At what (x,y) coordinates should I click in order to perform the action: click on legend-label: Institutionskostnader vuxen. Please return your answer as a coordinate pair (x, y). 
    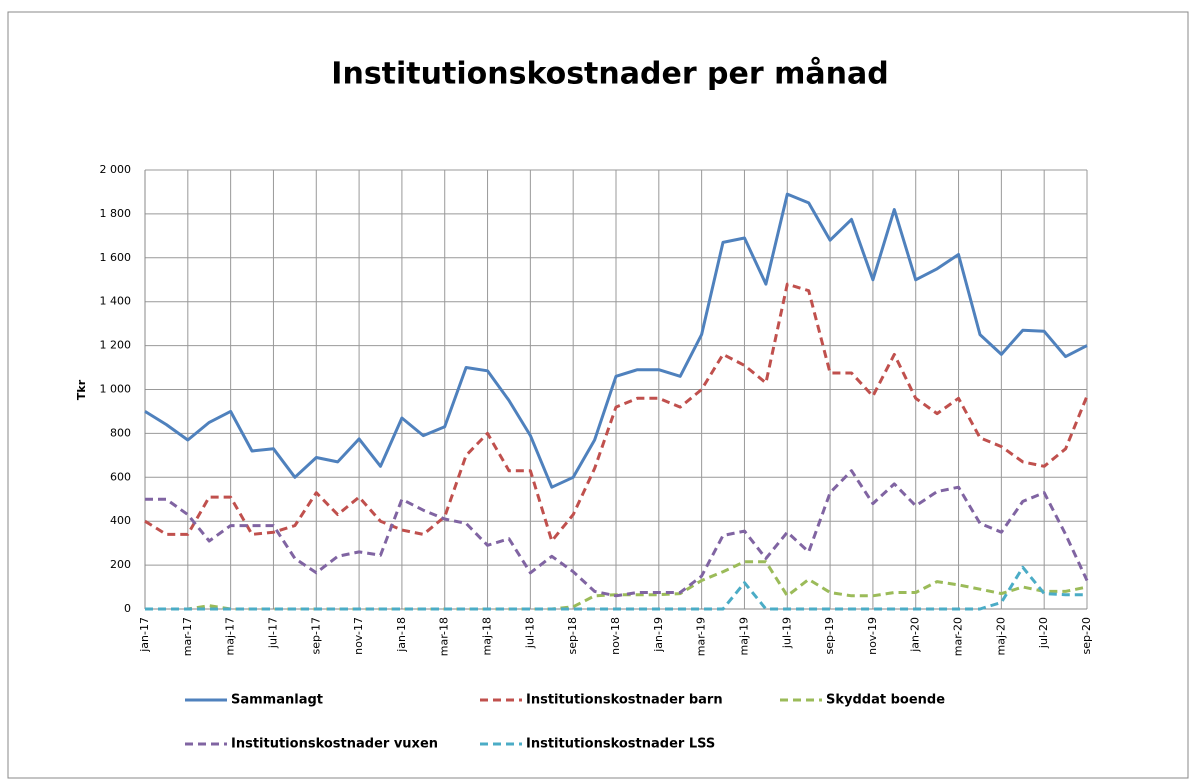
    Looking at the image, I should click on (334, 744).